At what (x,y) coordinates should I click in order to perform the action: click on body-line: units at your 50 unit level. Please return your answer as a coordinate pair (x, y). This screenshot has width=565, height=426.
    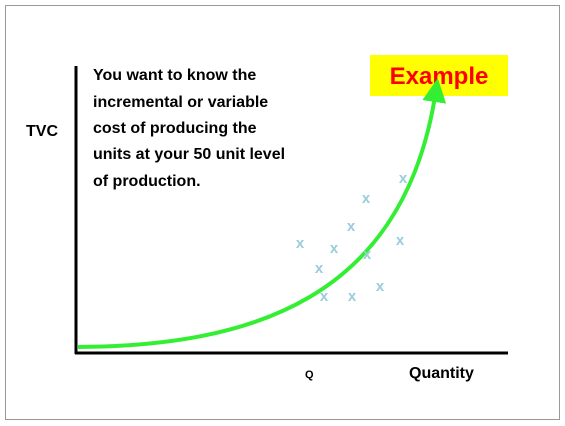
    Looking at the image, I should click on (189, 154).